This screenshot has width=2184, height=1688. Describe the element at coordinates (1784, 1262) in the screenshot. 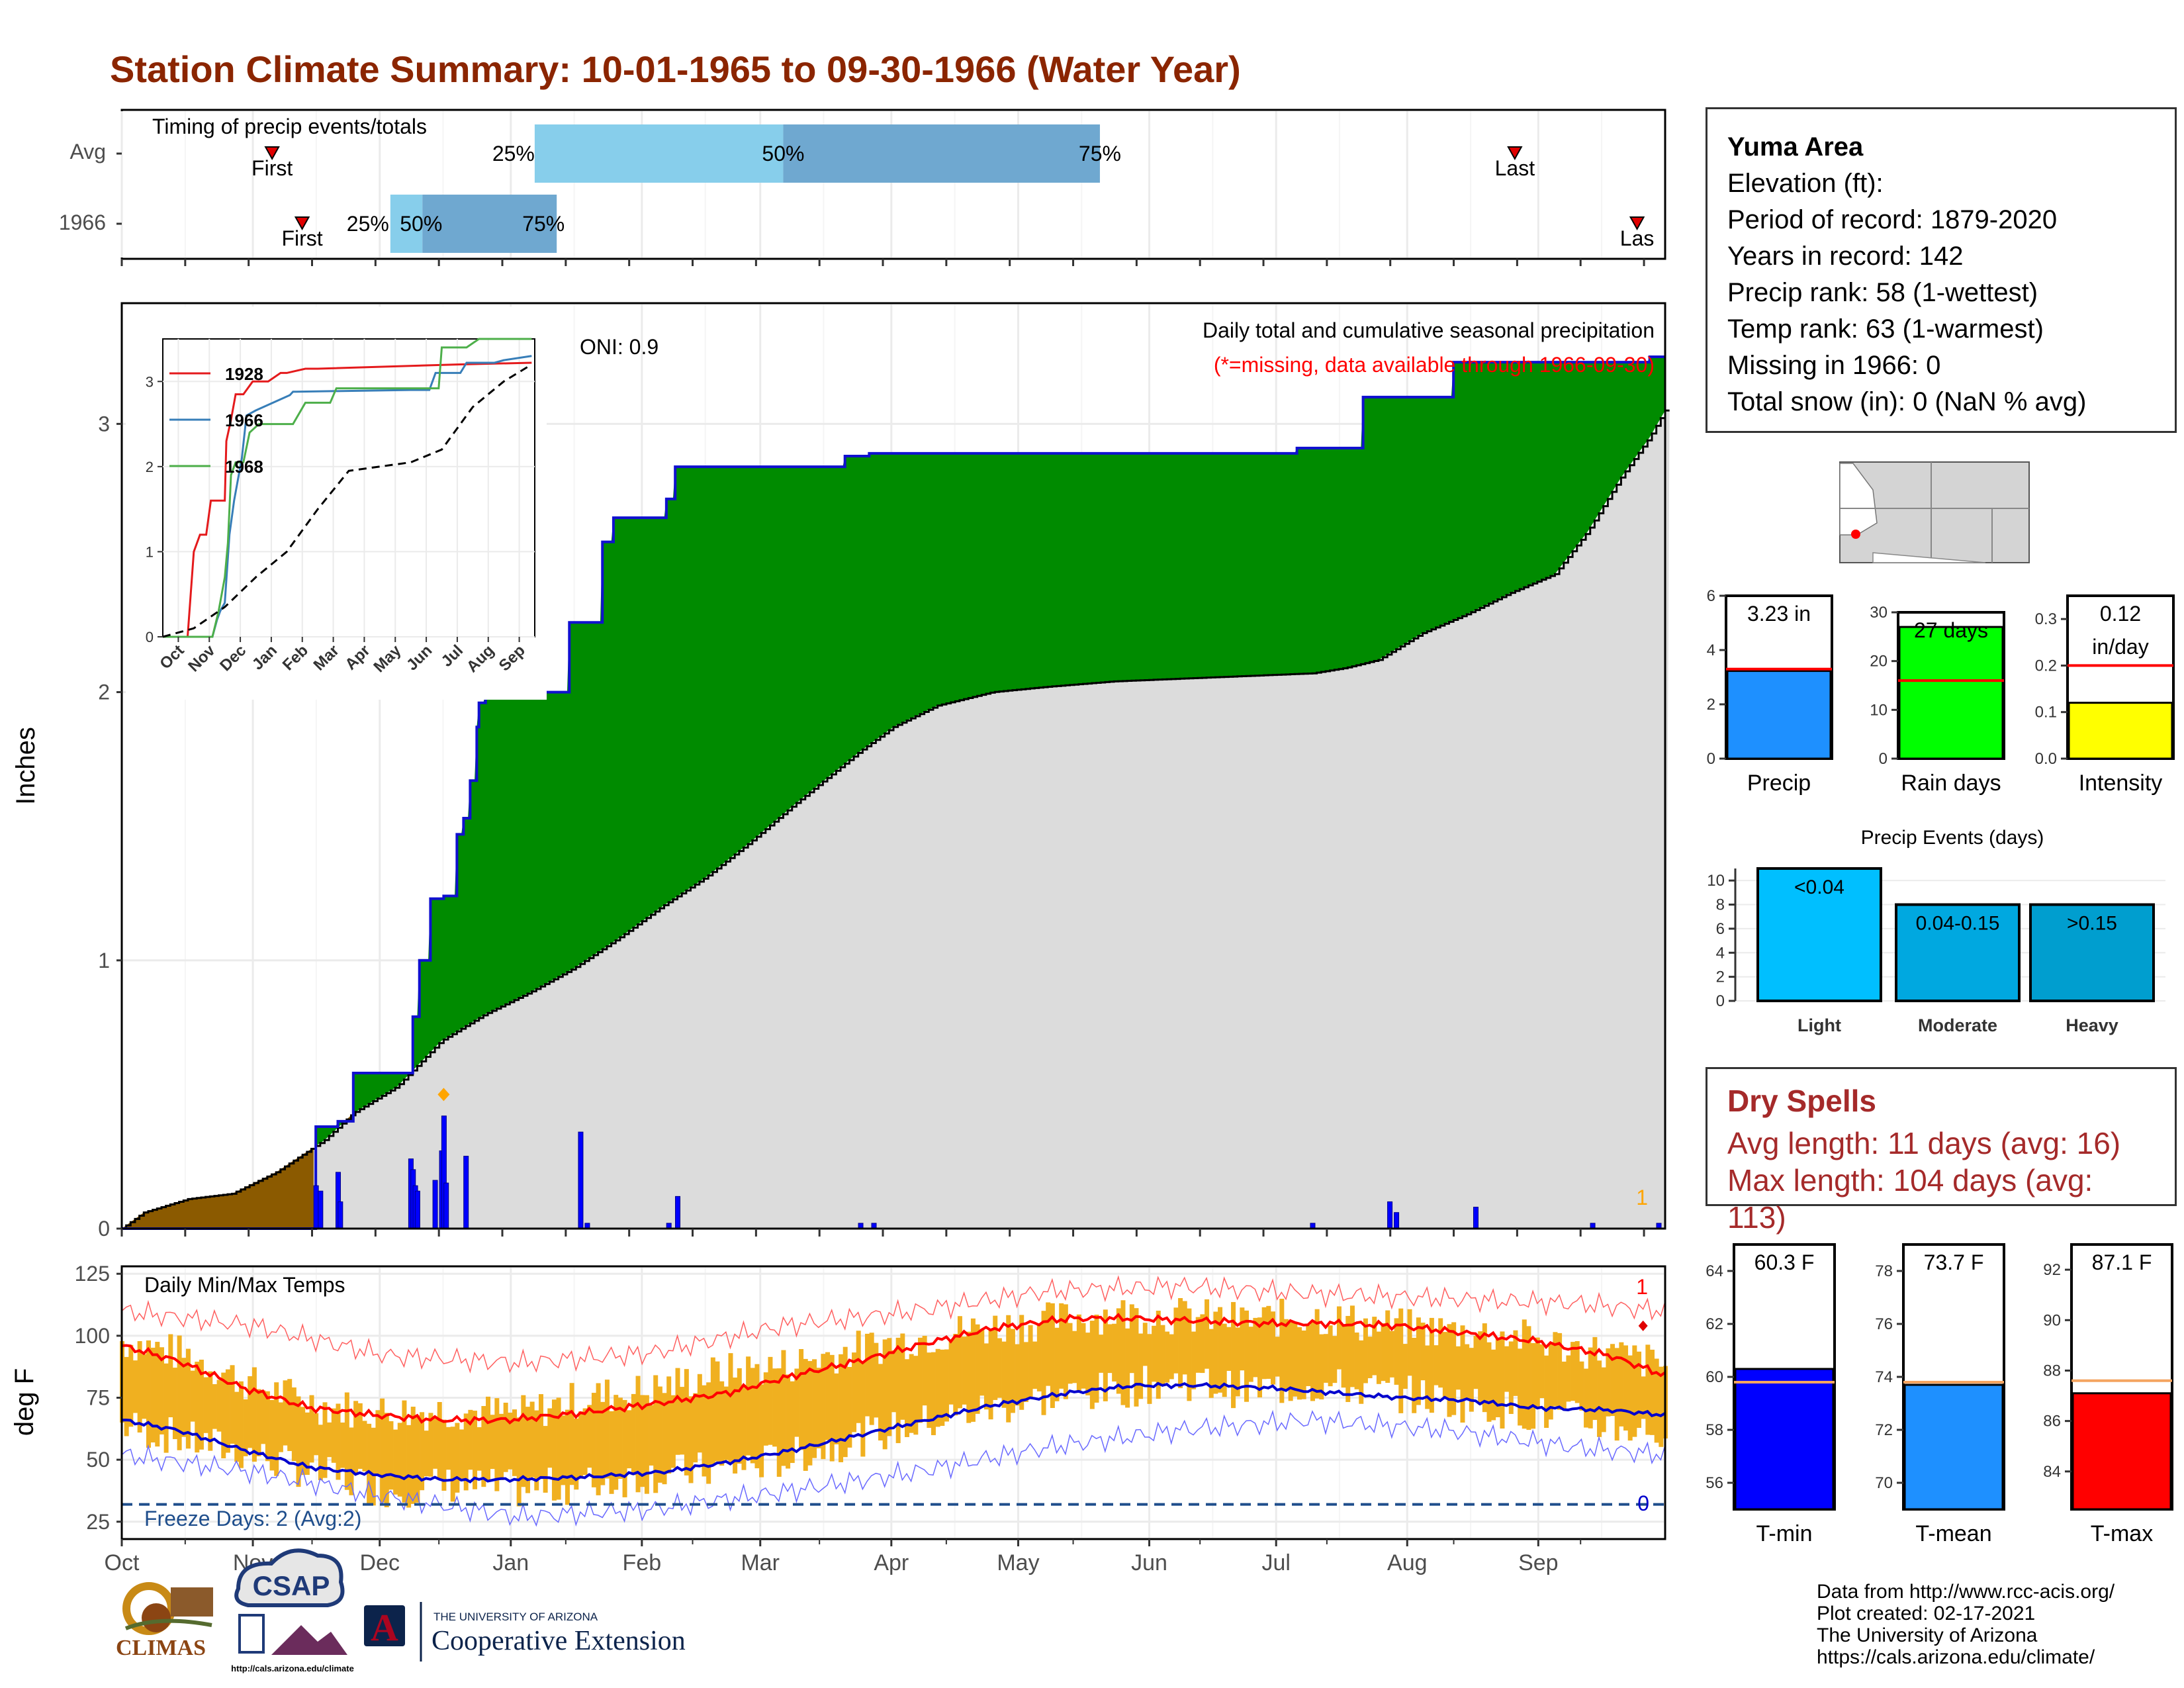

I see `mini-value-label: 60.3 F` at that location.